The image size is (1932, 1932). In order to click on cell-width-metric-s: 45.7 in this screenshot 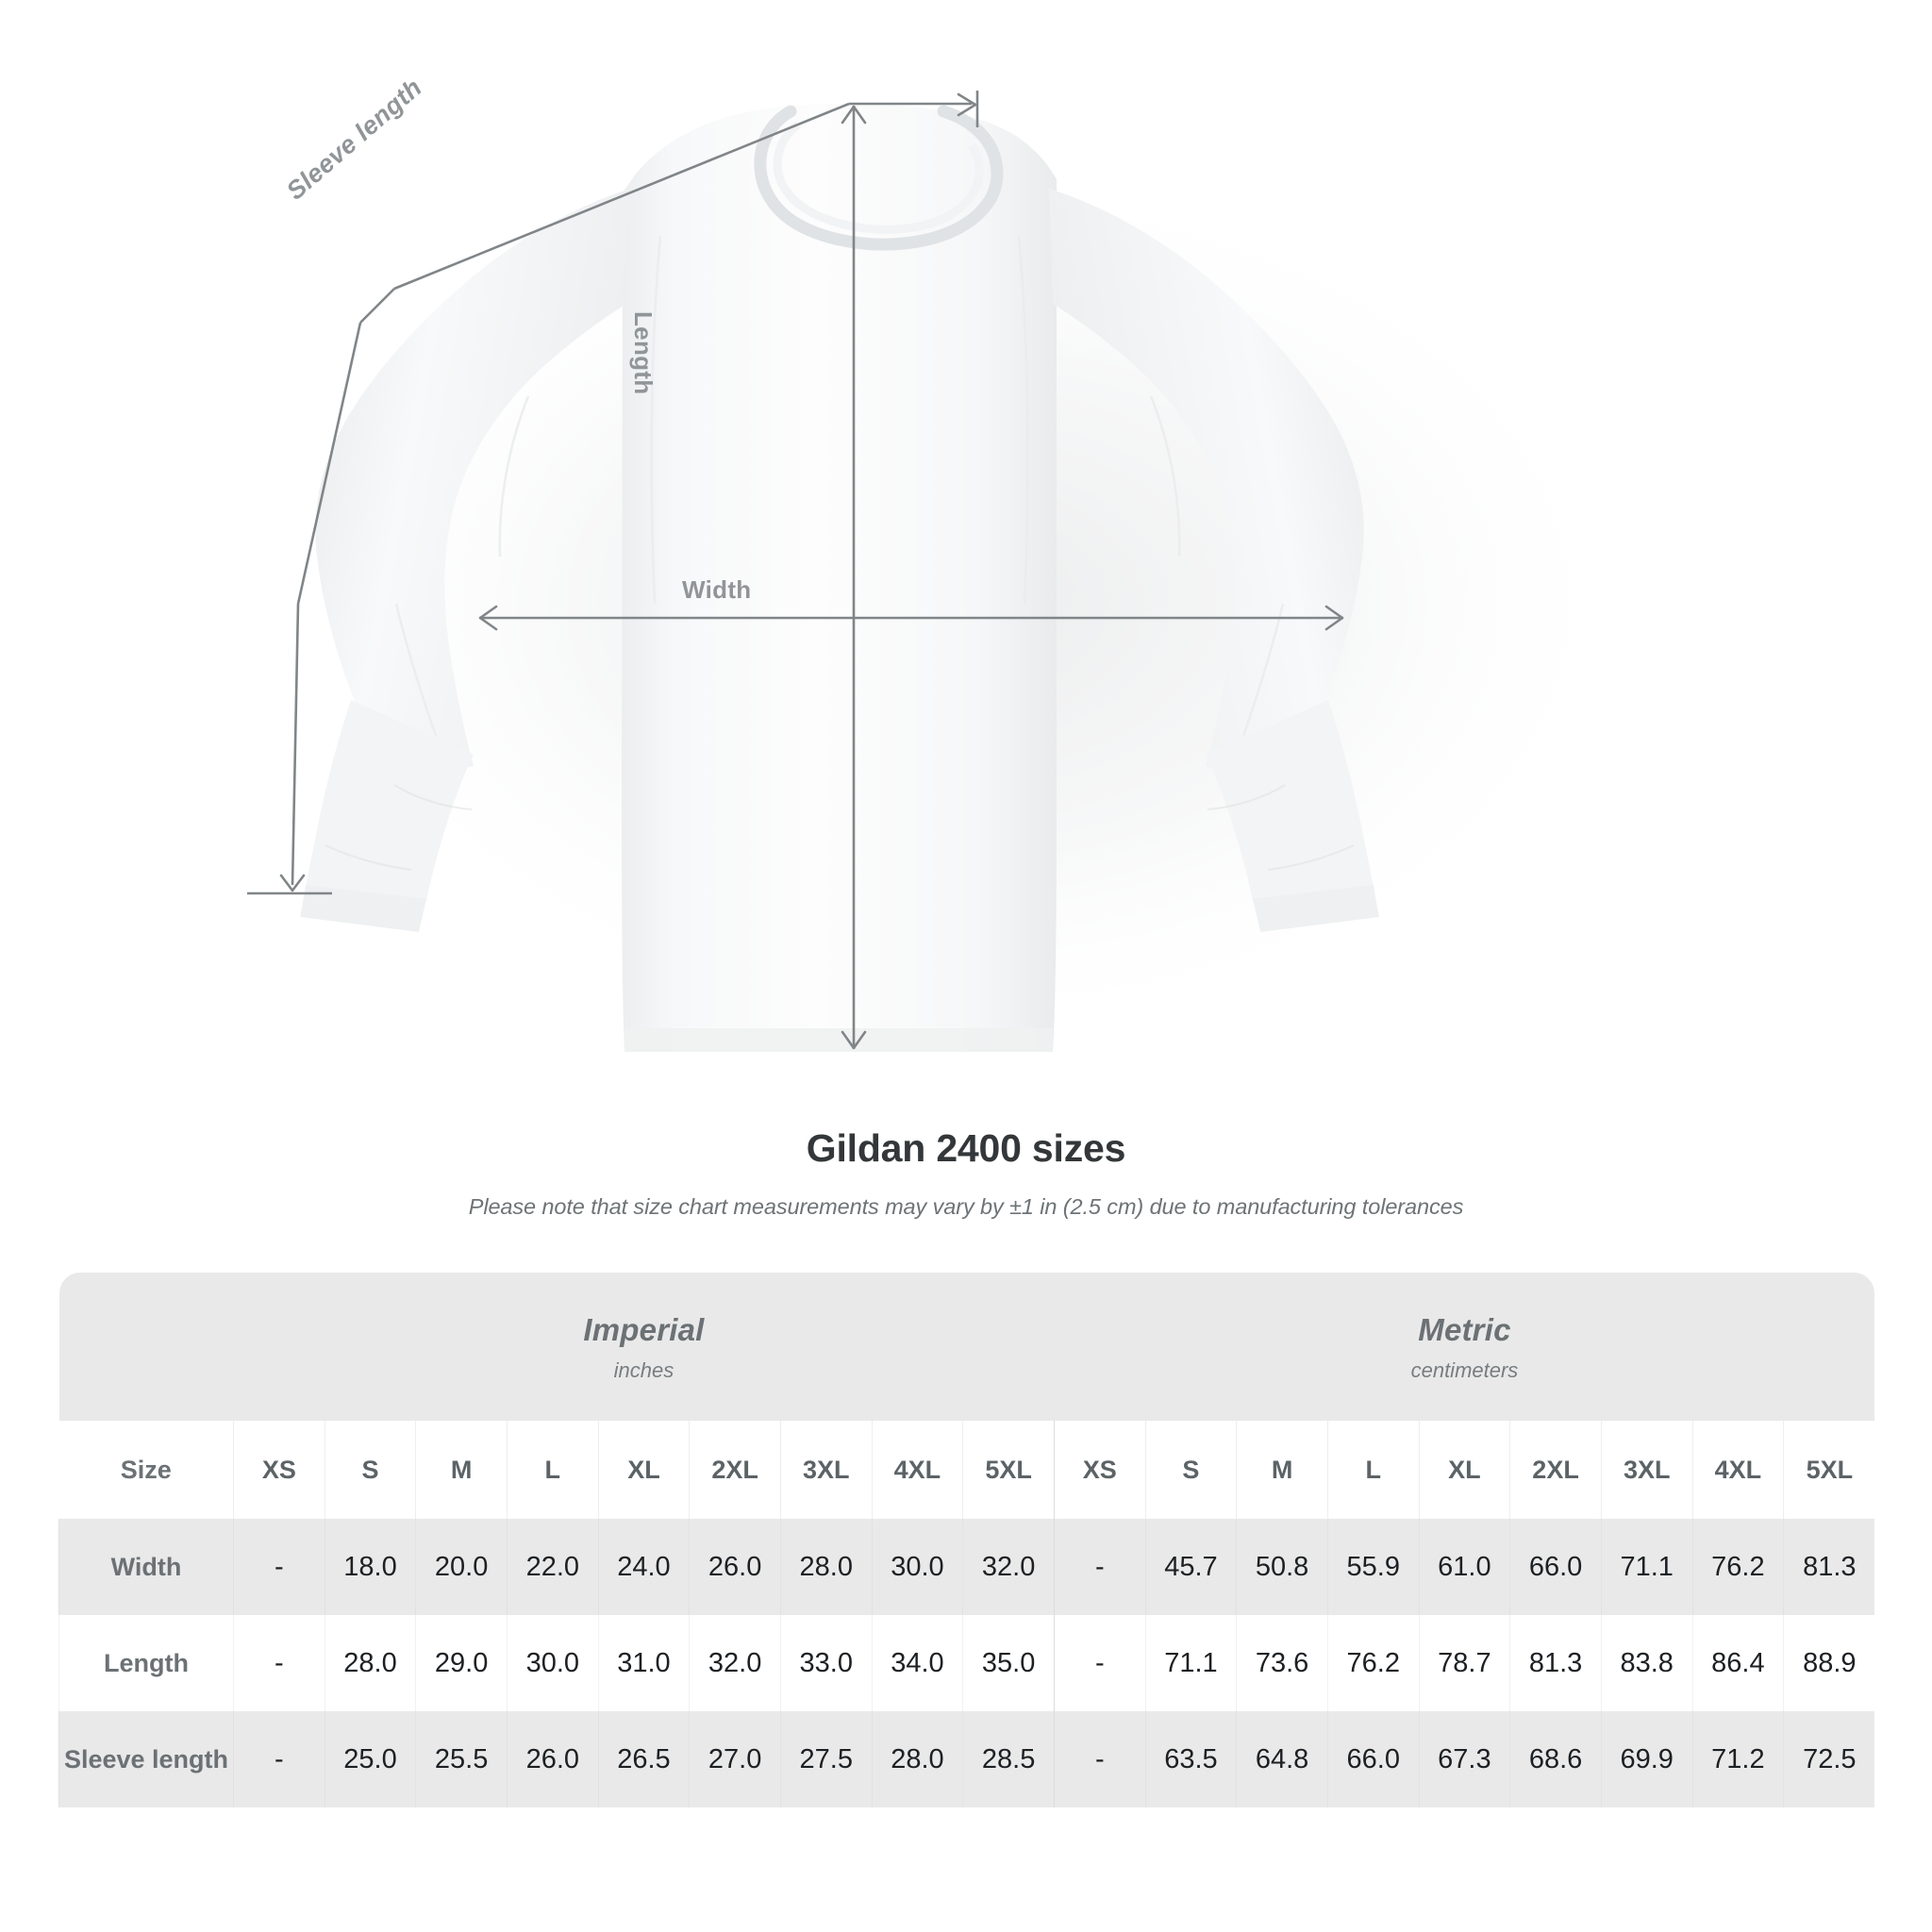, I will do `click(1190, 1567)`.